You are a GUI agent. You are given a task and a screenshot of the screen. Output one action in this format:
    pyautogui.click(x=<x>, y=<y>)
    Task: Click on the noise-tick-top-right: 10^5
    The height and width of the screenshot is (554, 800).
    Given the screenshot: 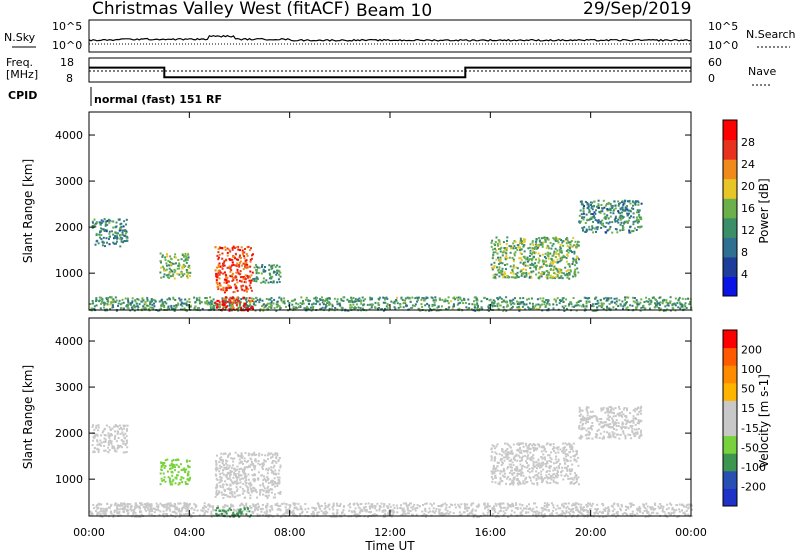 What is the action you would take?
    pyautogui.click(x=723, y=26)
    